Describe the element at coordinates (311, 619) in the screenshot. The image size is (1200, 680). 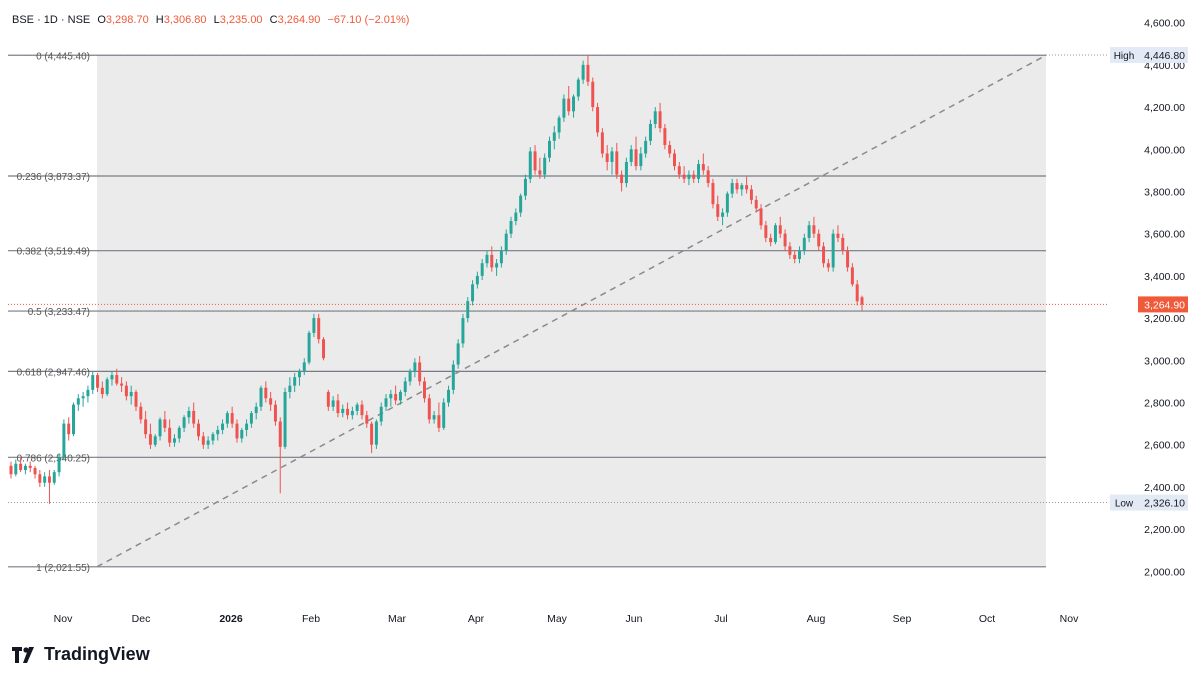
I see `x-tick-3: Feb` at that location.